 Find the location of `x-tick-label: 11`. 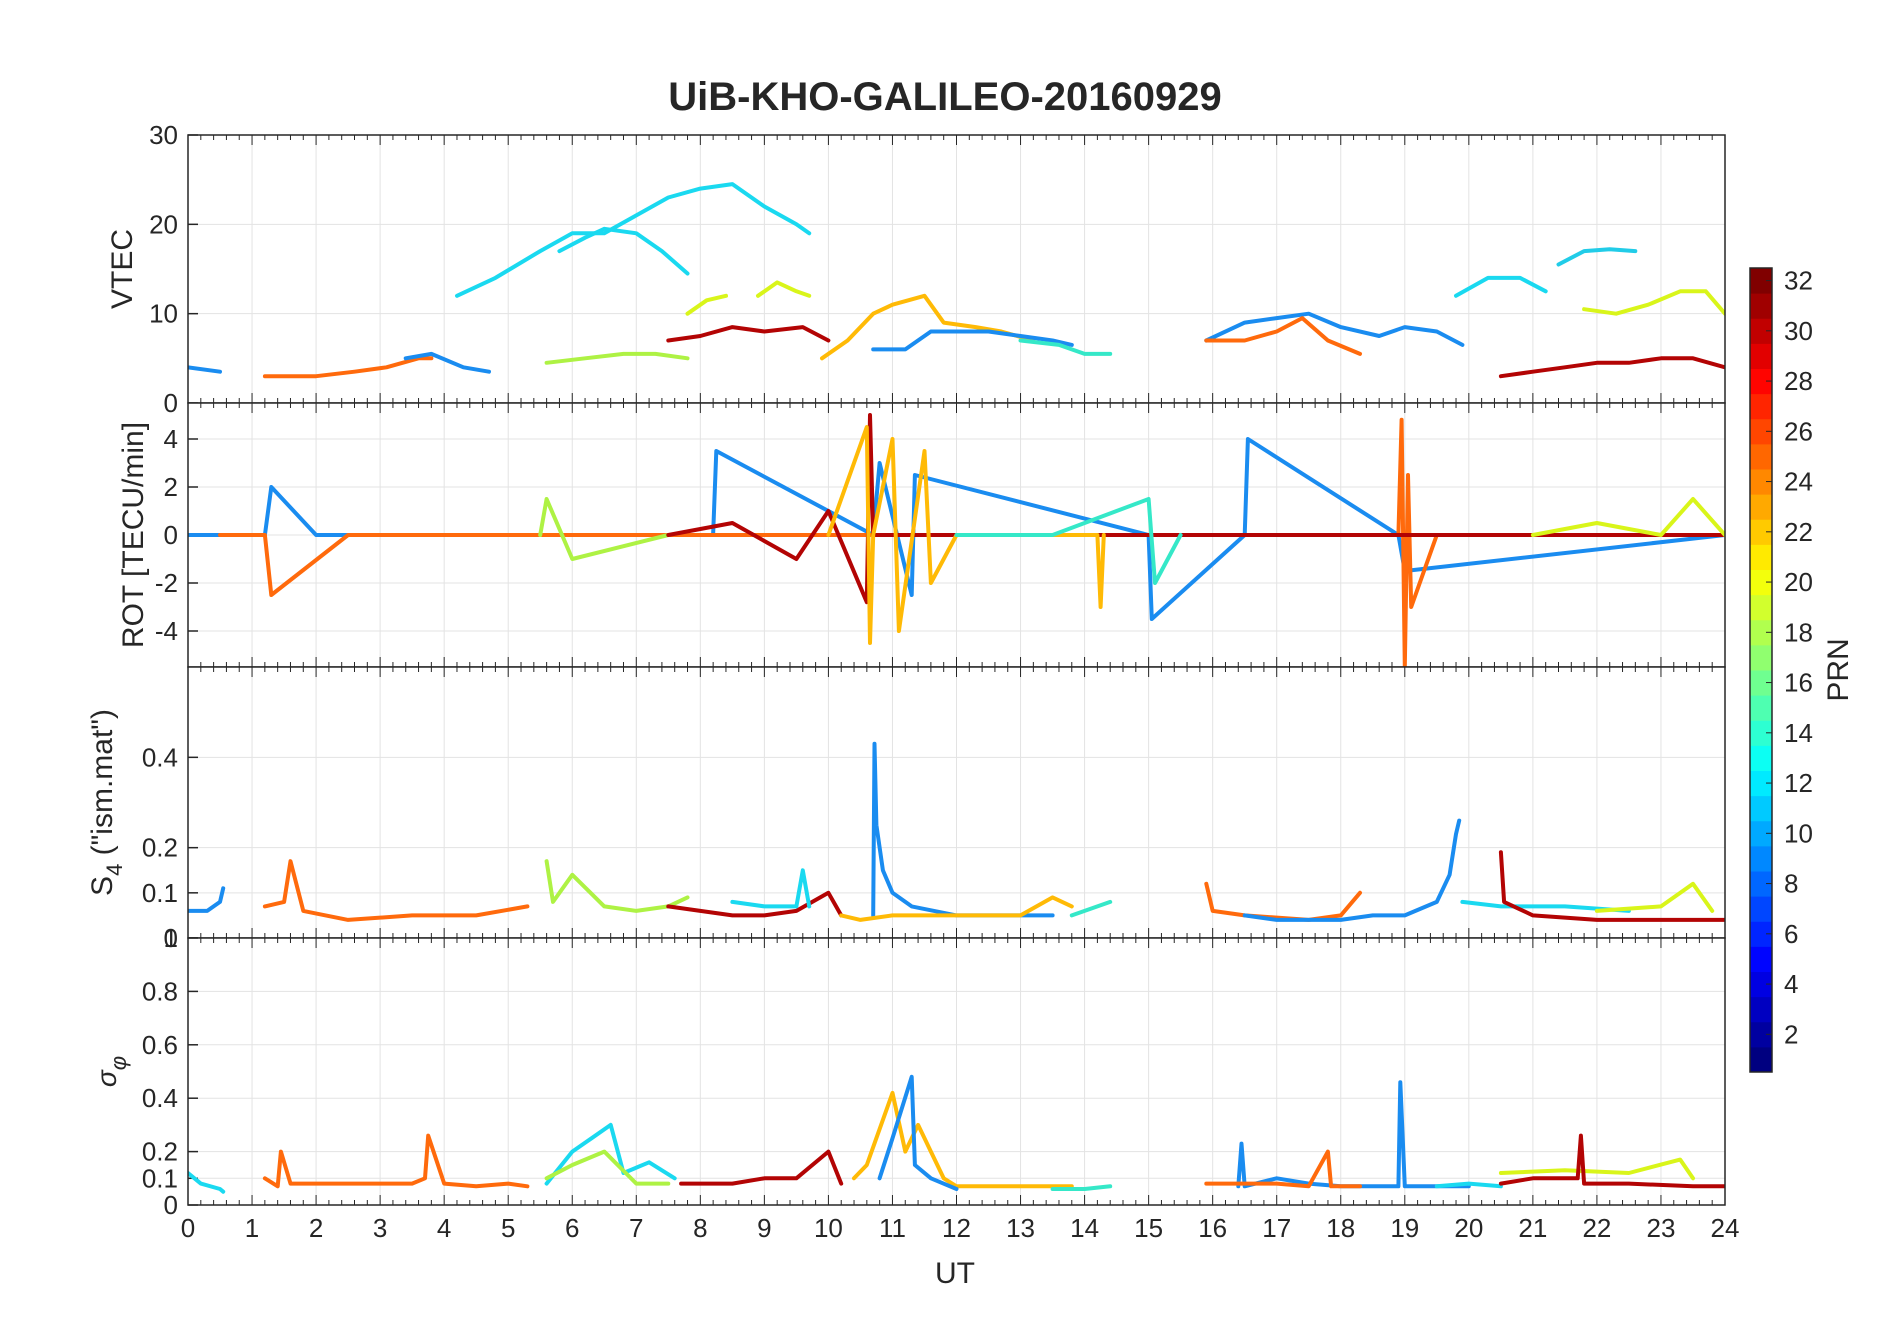

x-tick-label: 11 is located at coordinates (892, 1228).